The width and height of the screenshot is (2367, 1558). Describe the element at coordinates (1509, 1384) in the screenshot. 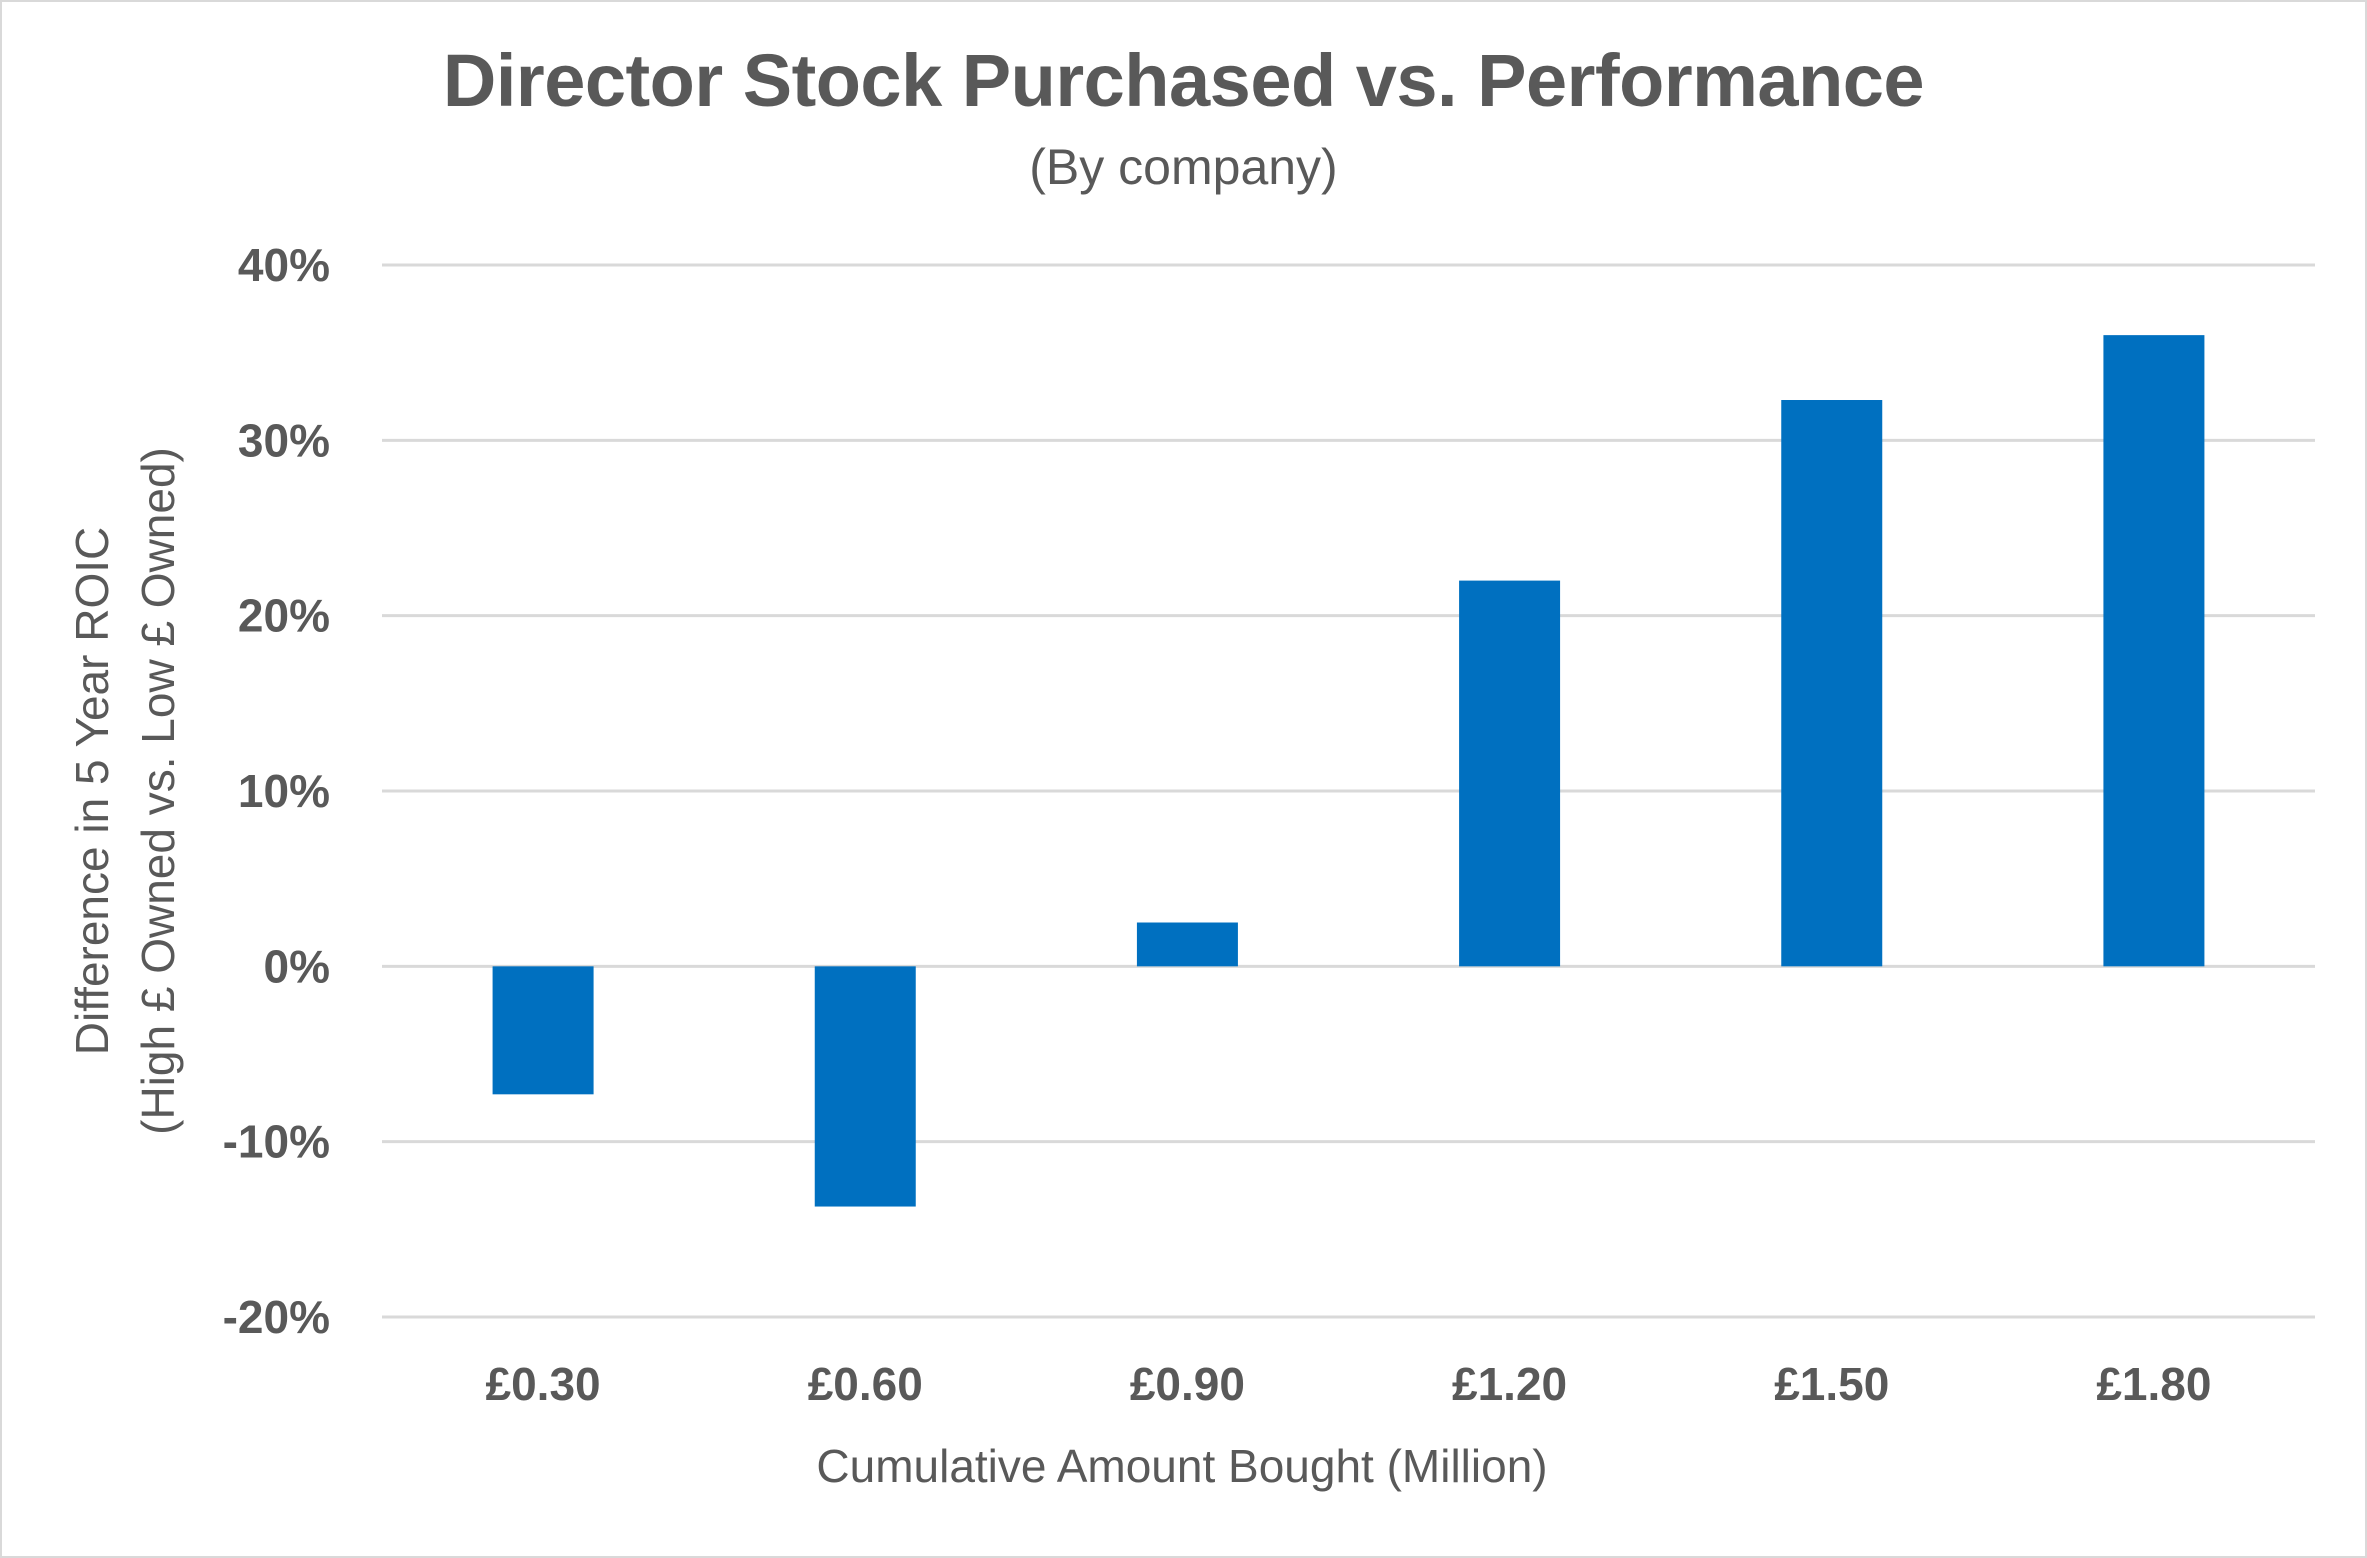

I see `x-tick-label: £1.20` at that location.